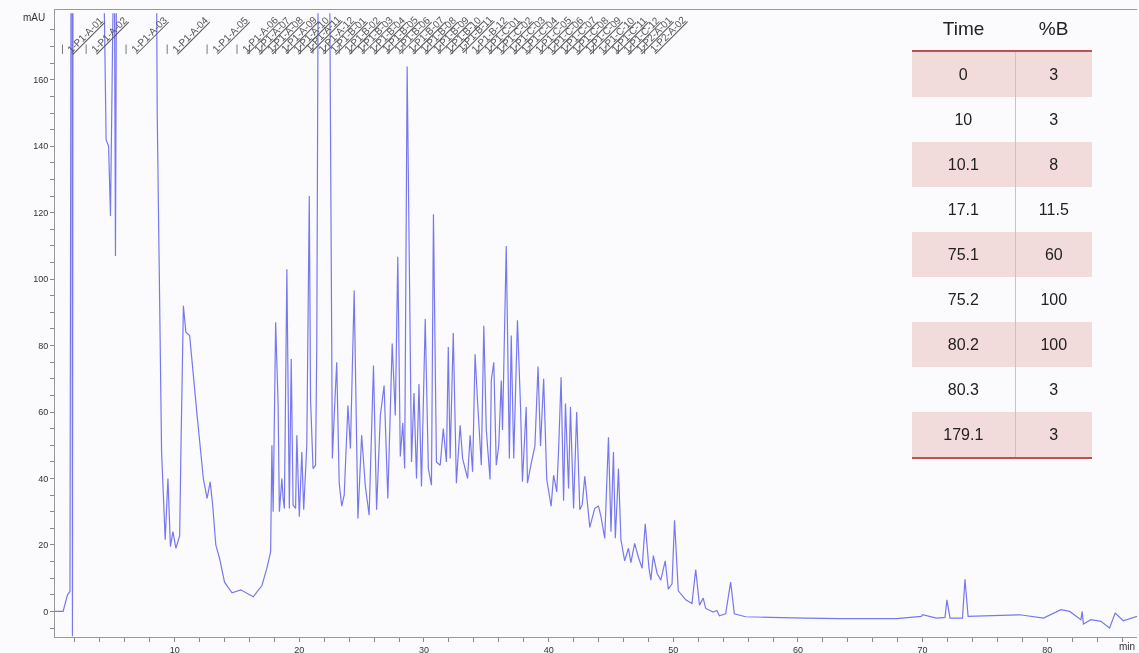 Image resolution: width=1139 pixels, height=653 pixels. Describe the element at coordinates (43, 478) in the screenshot. I see `y-tick-label: 40` at that location.